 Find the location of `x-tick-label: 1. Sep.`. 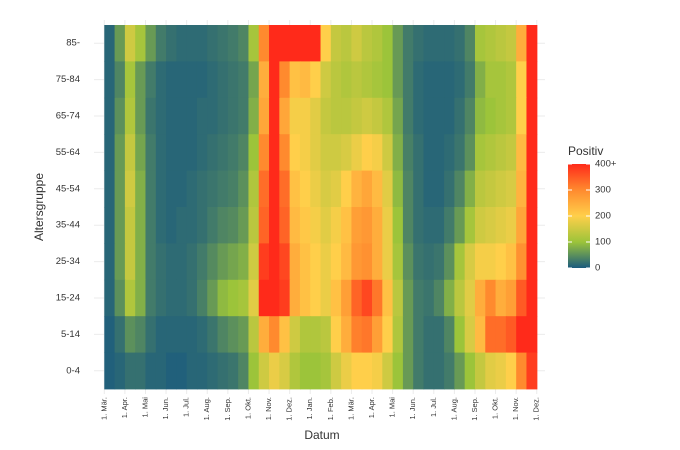

x-tick-label: 1. Sep. is located at coordinates (227, 409).